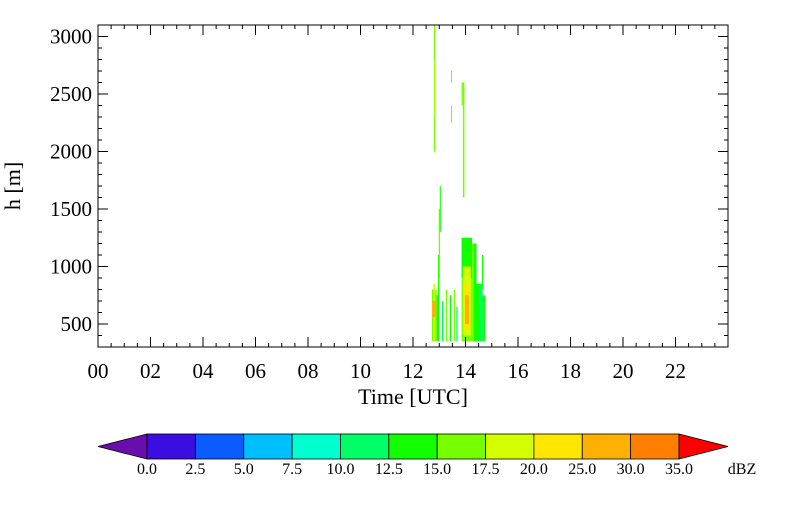 The width and height of the screenshot is (786, 511). What do you see at coordinates (244, 469) in the screenshot?
I see `colorbar-label: 5.0` at bounding box center [244, 469].